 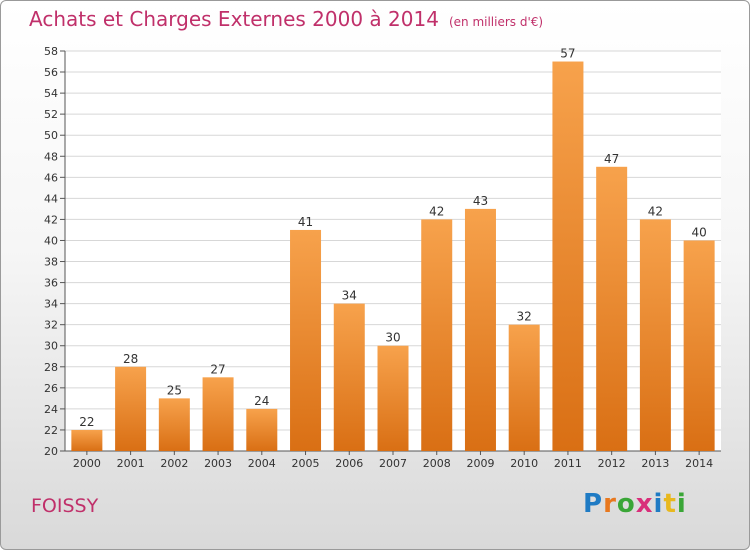 What do you see at coordinates (51, 240) in the screenshot?
I see `y-tick-label: 40` at bounding box center [51, 240].